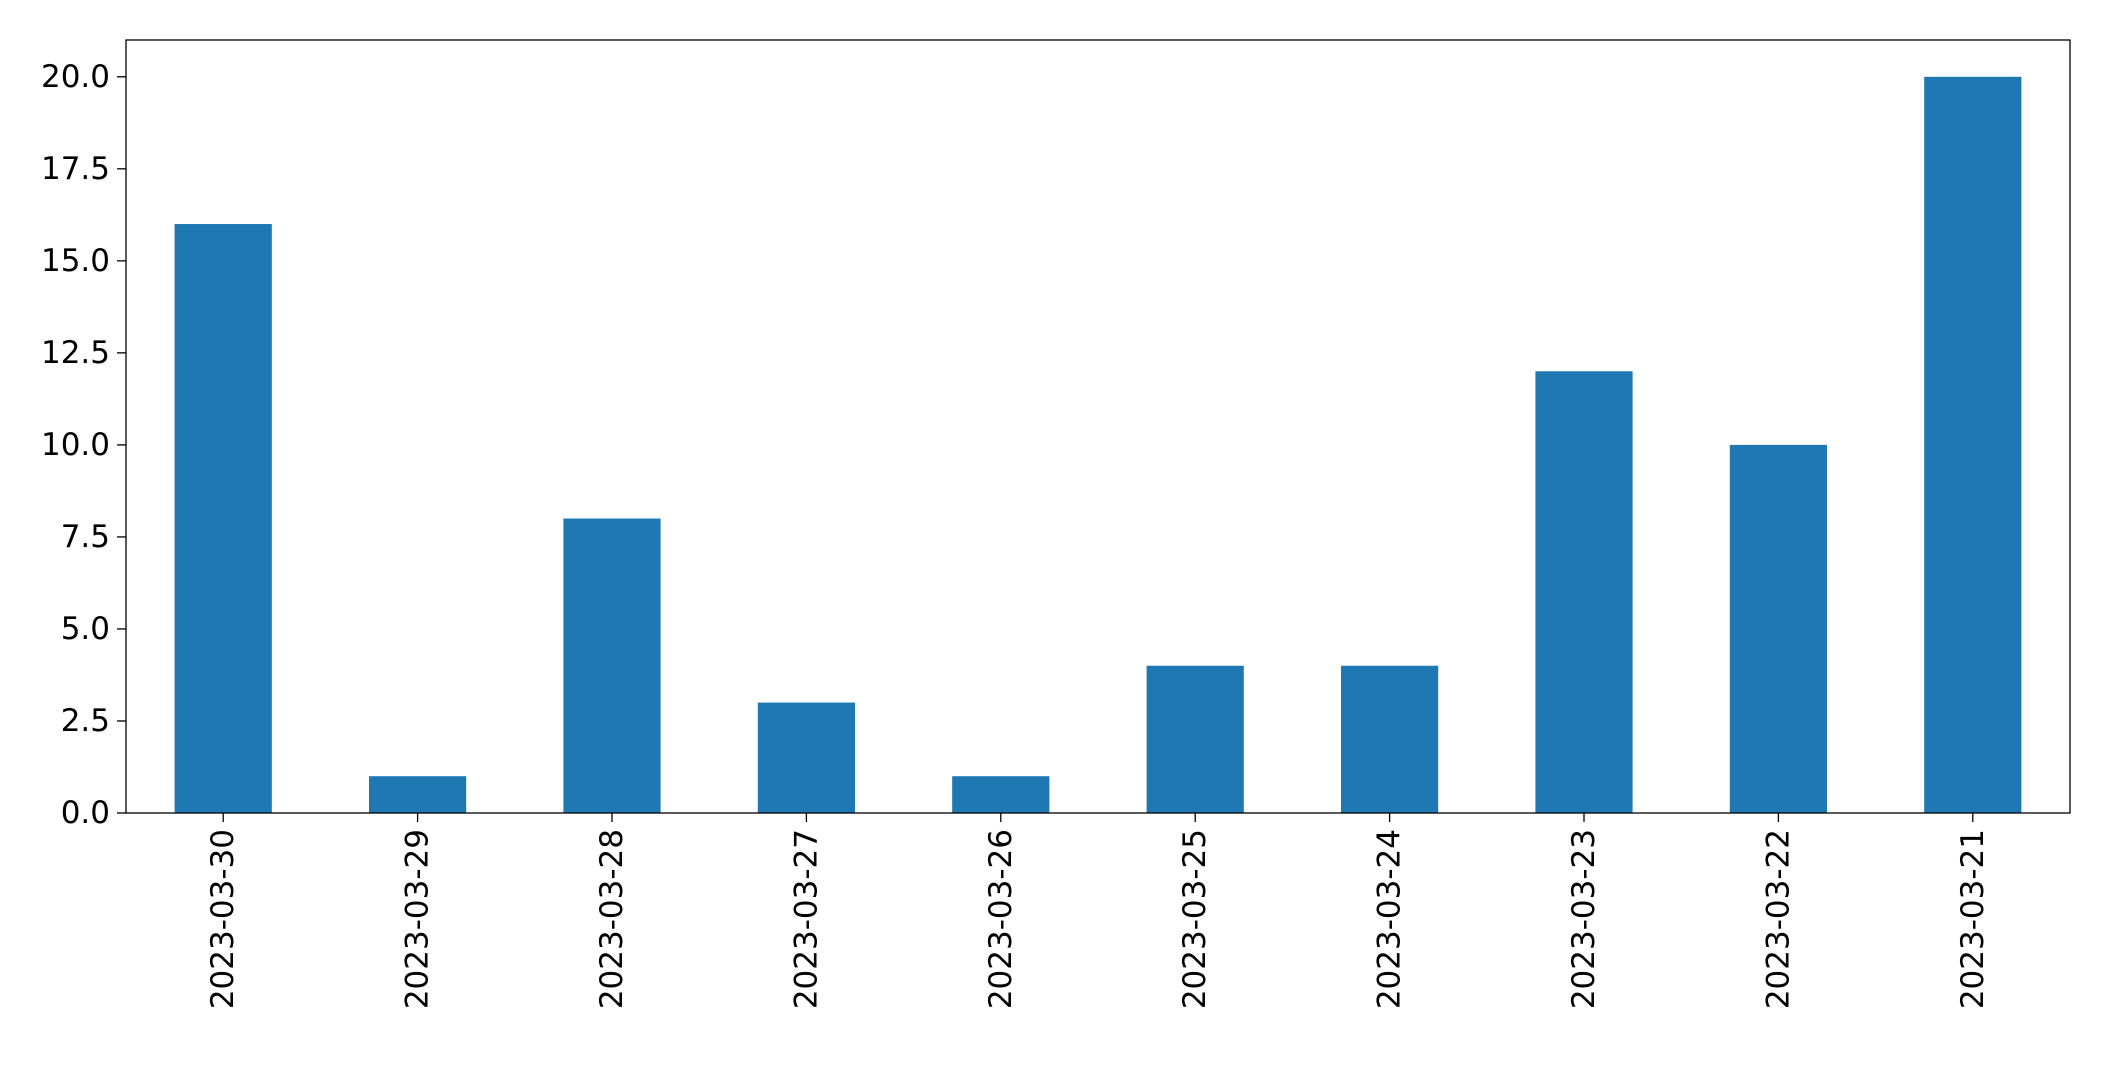  What do you see at coordinates (1584, 919) in the screenshot?
I see `x-tick-label: 2023-03-23` at bounding box center [1584, 919].